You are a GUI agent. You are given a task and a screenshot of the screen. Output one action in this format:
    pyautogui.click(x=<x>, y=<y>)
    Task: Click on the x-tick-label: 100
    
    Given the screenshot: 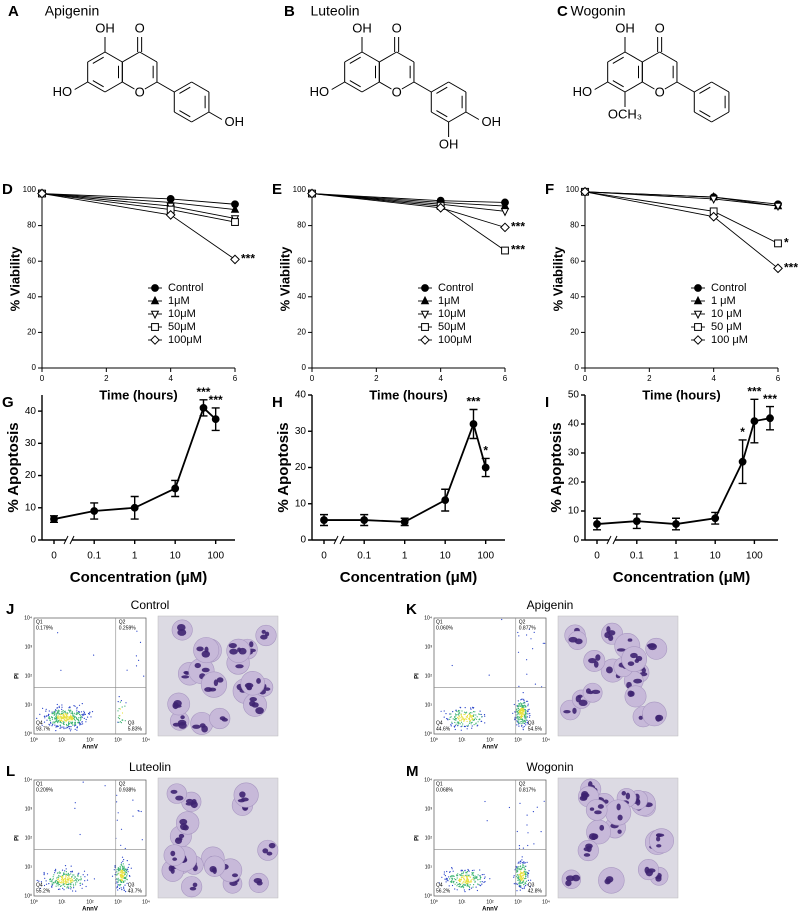 What is the action you would take?
    pyautogui.click(x=754, y=556)
    